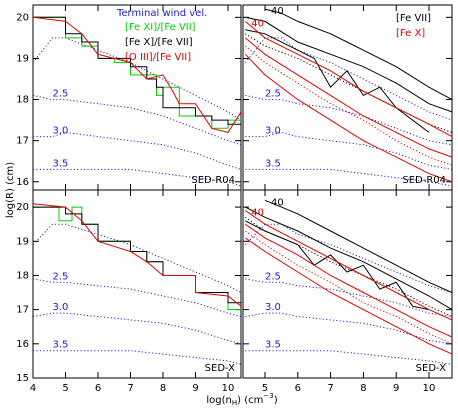 Image resolution: width=458 pixels, height=409 pixels. Describe the element at coordinates (160, 27) in the screenshot. I see `legend-label: [Fe XI]/[Fe VII]` at that location.